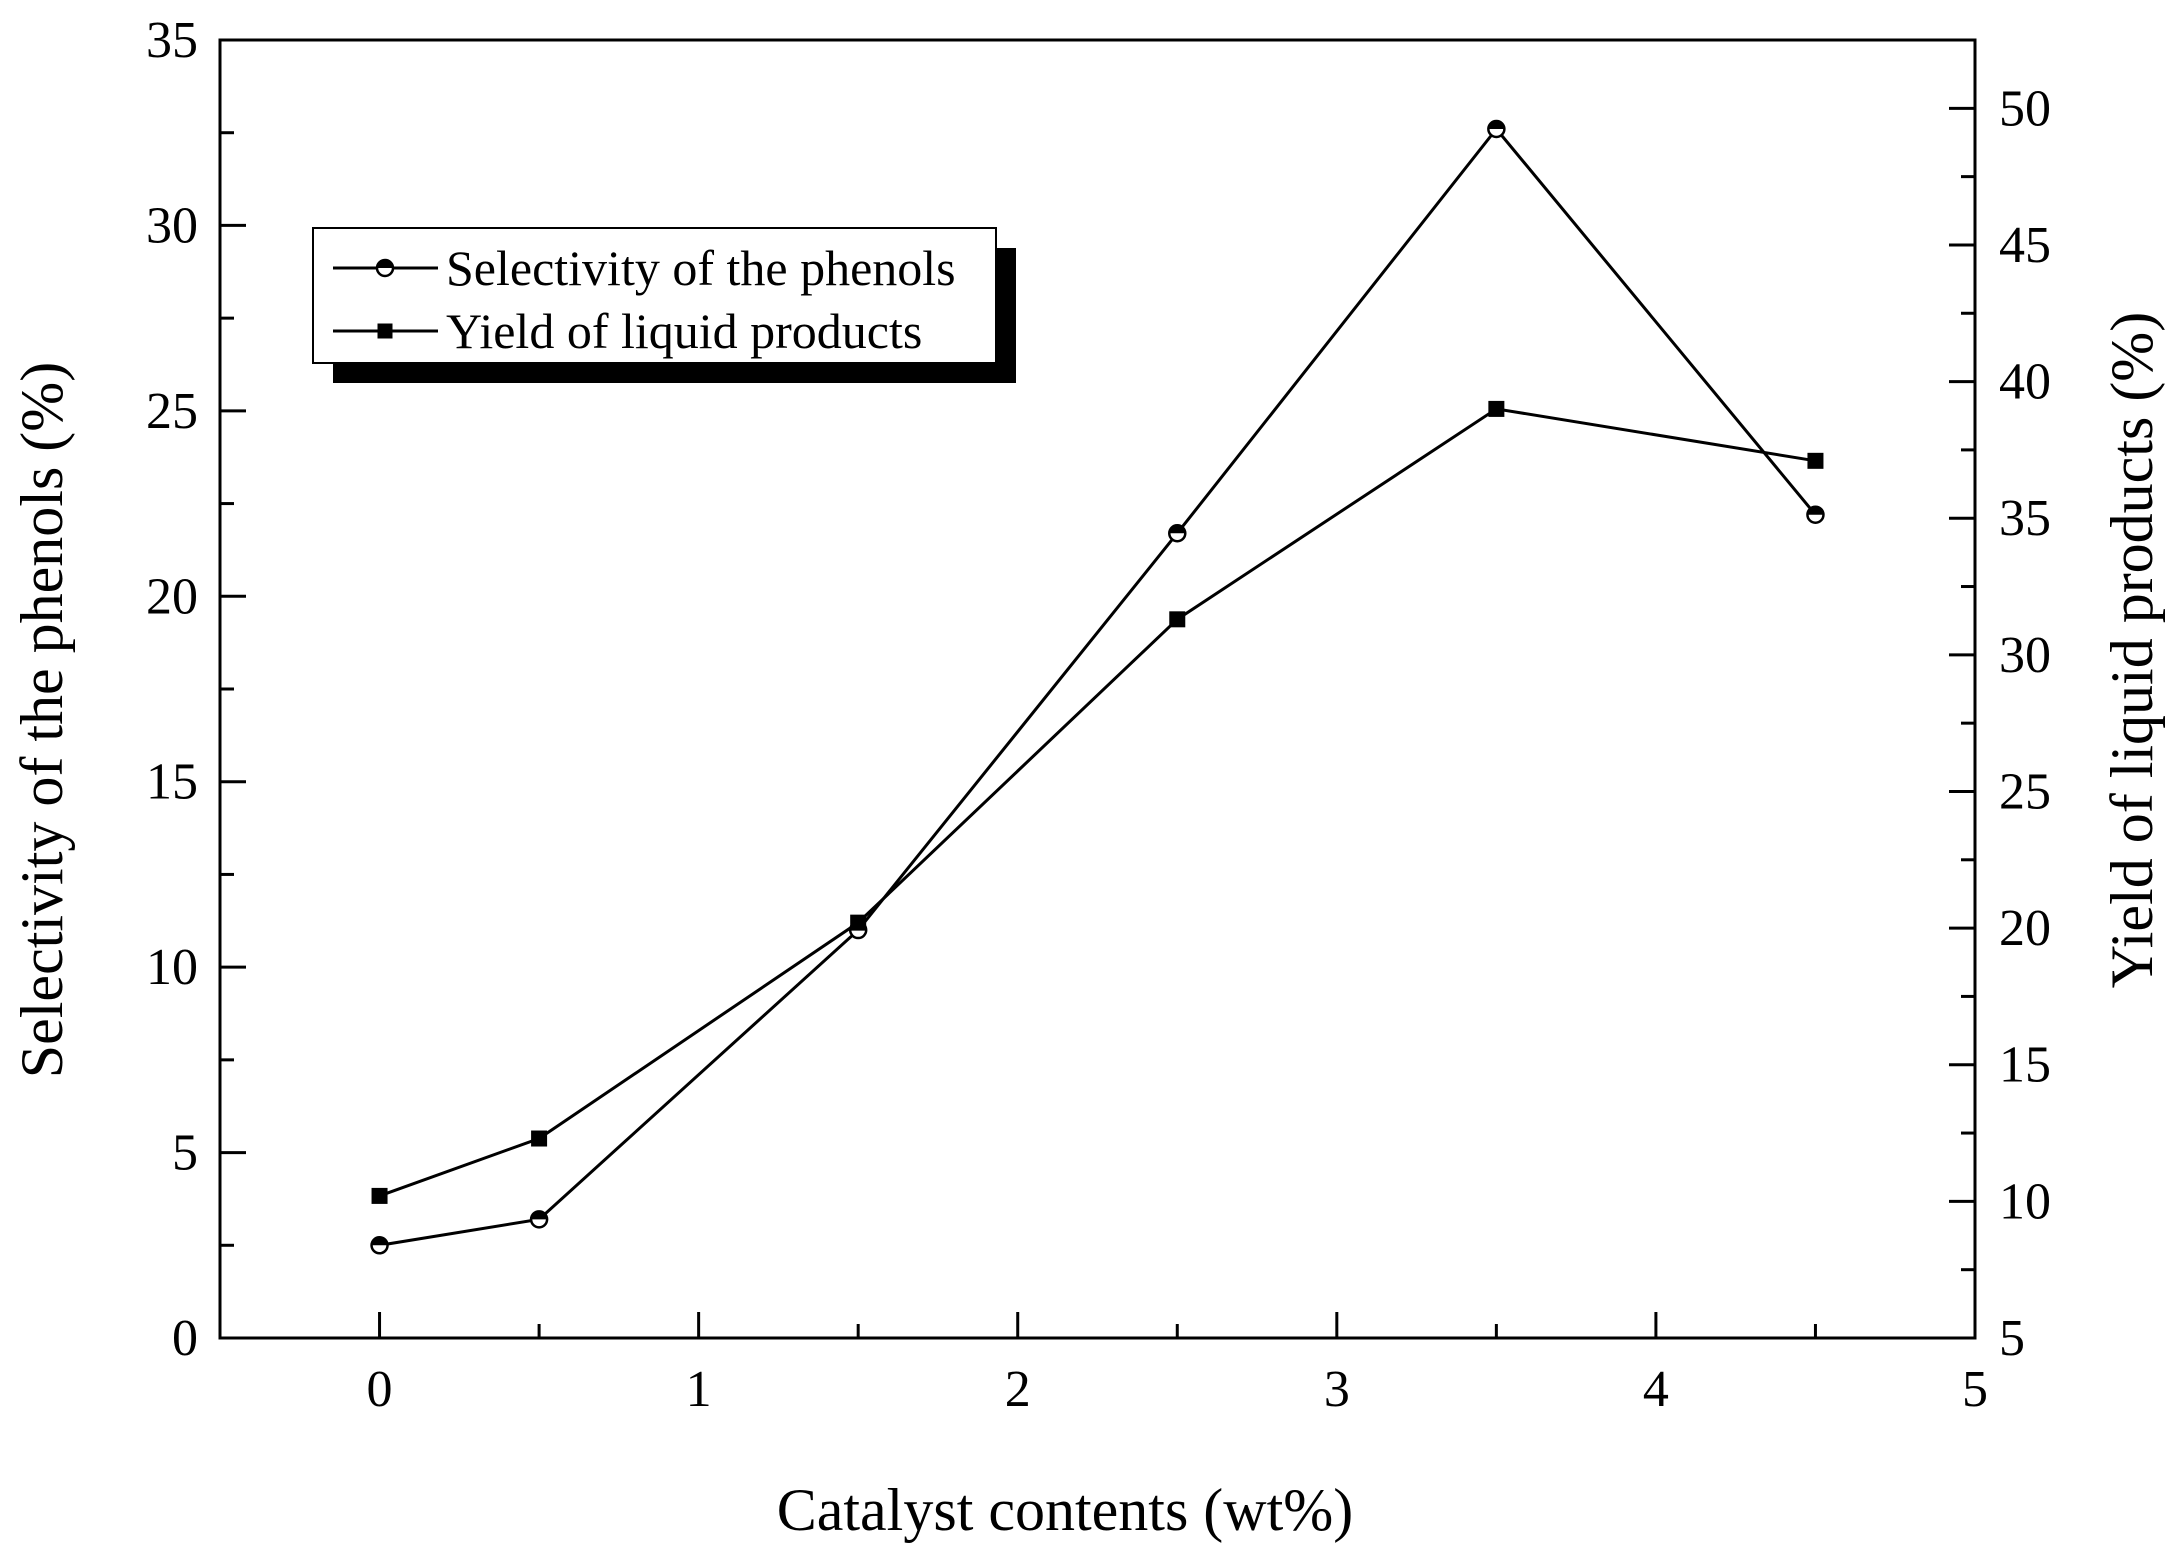 Image resolution: width=2174 pixels, height=1553 pixels. I want to click on y-right-tick-label: 25, so click(2025, 791).